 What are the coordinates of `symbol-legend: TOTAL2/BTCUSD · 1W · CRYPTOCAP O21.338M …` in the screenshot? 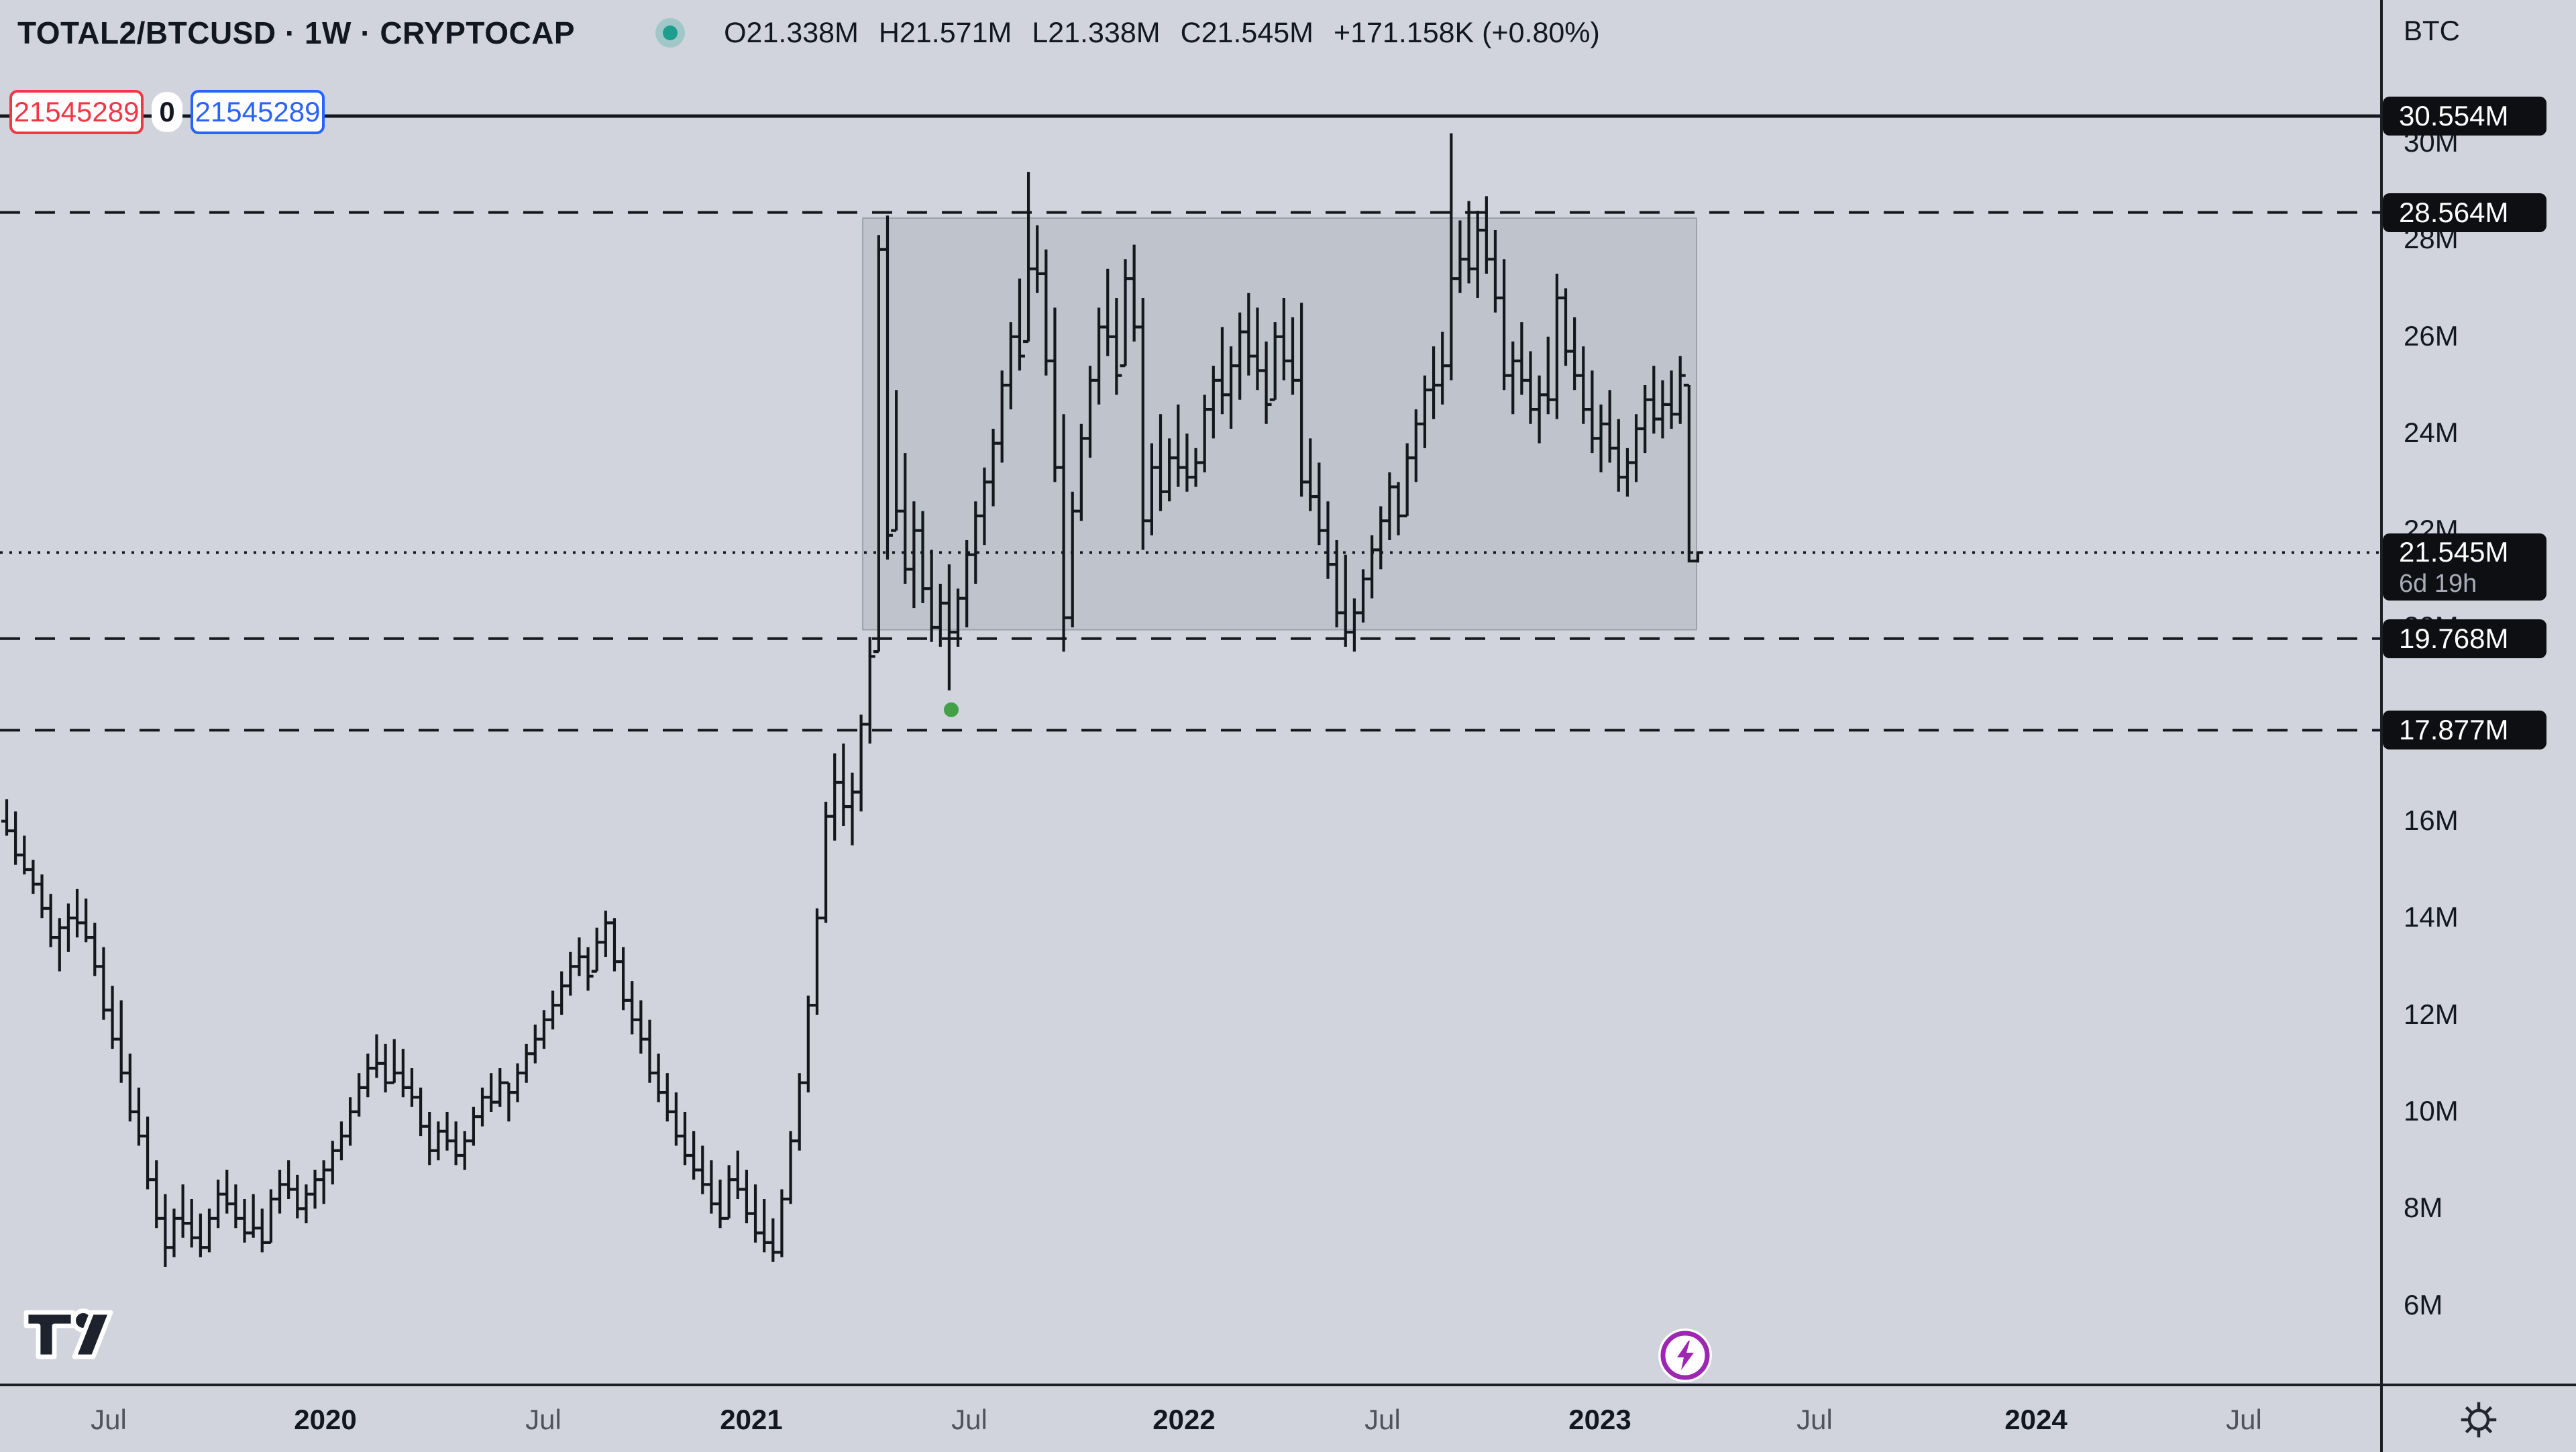 It's located at (818, 33).